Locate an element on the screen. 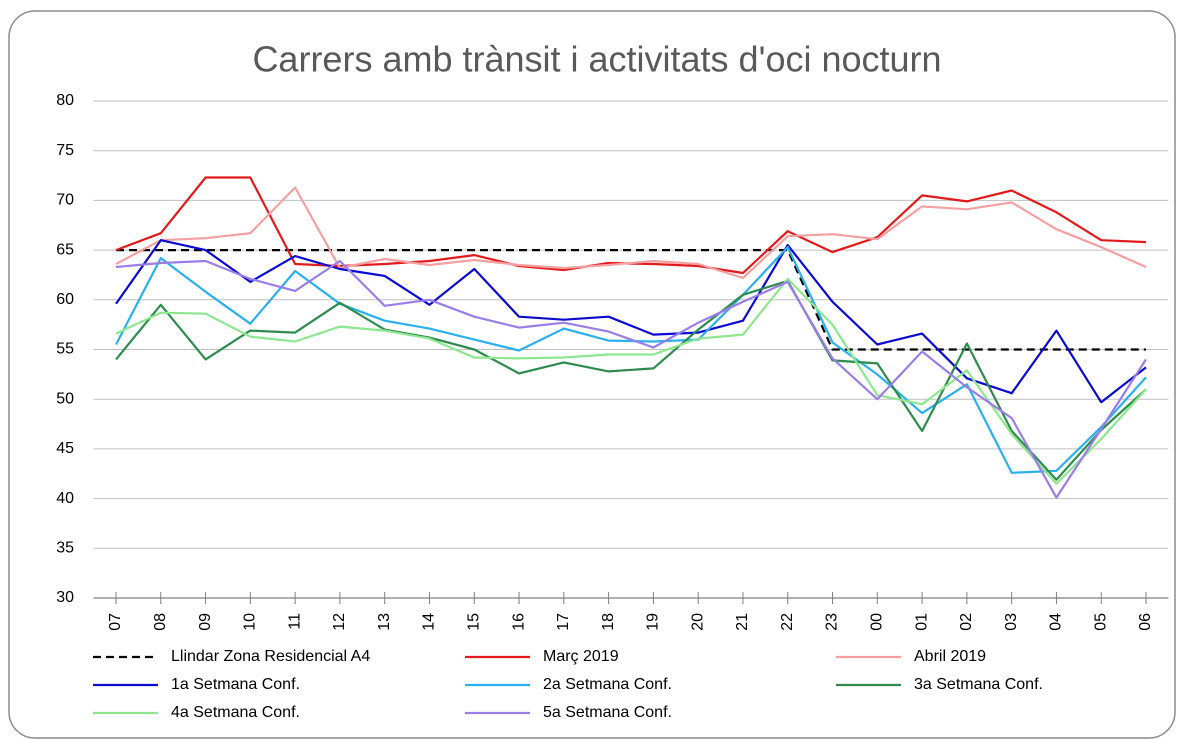  y-tick-label: 55 is located at coordinates (65, 349).